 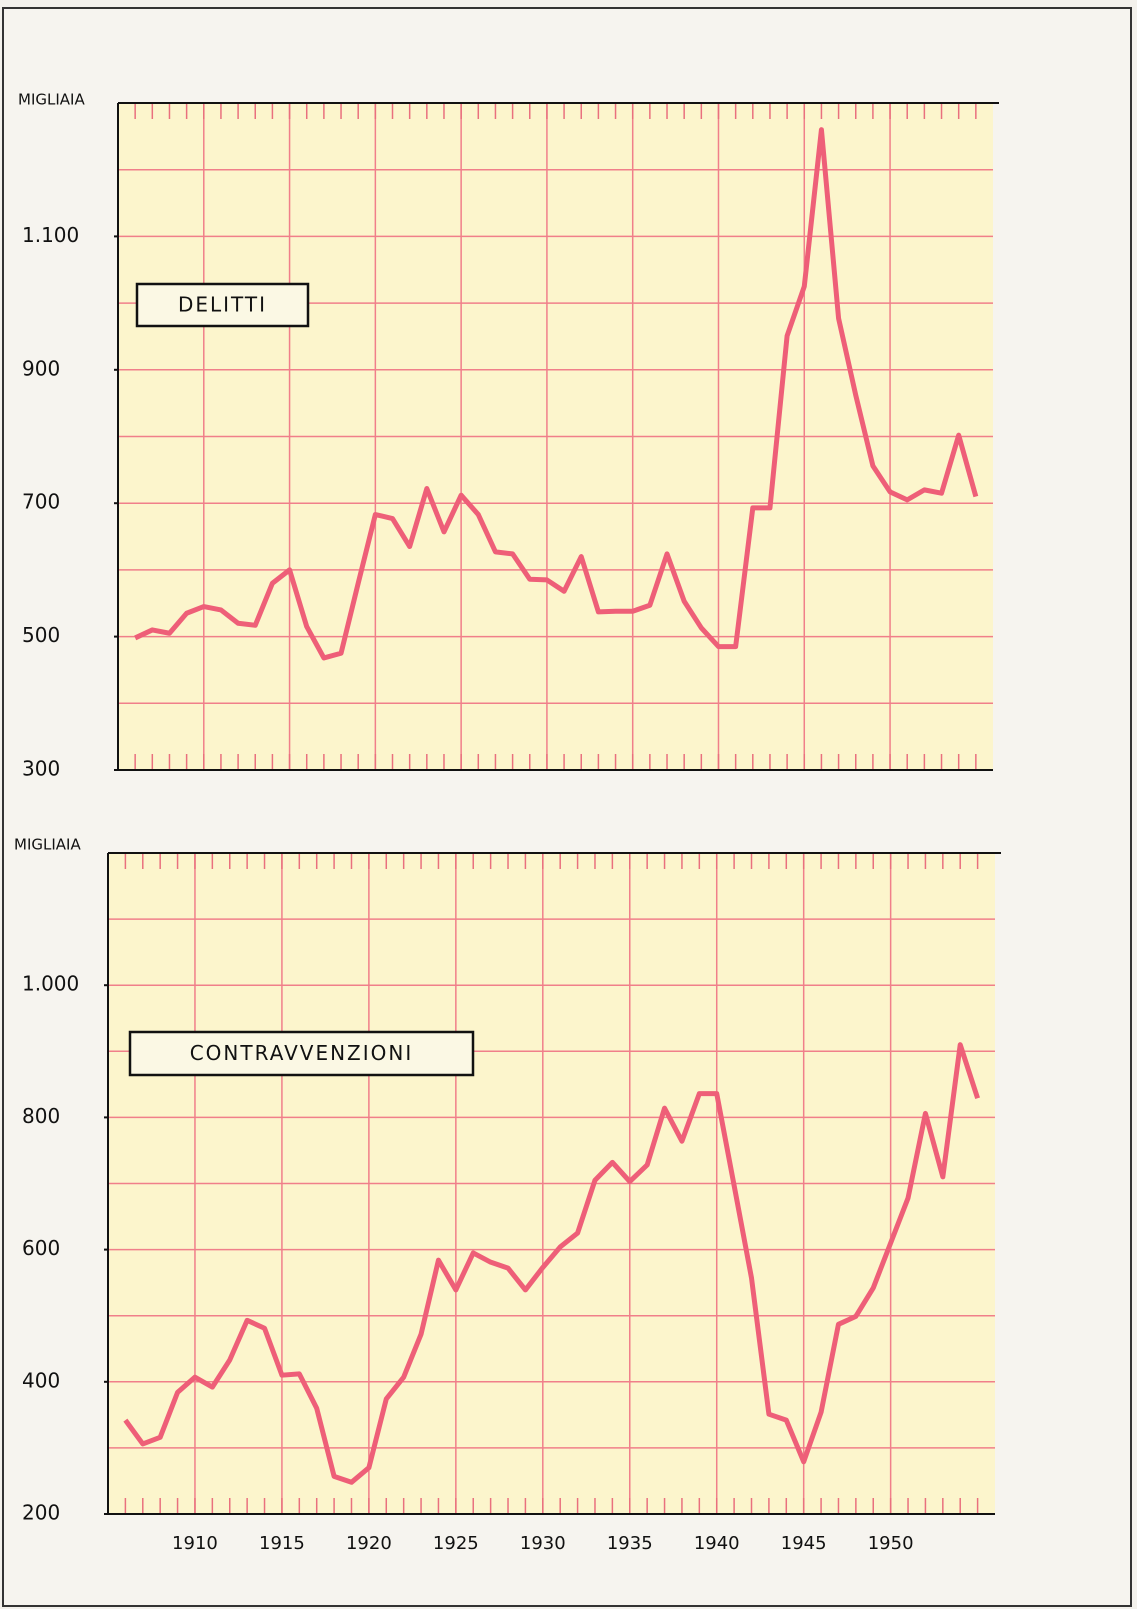 I want to click on y-tick-label: 300, so click(x=41, y=769).